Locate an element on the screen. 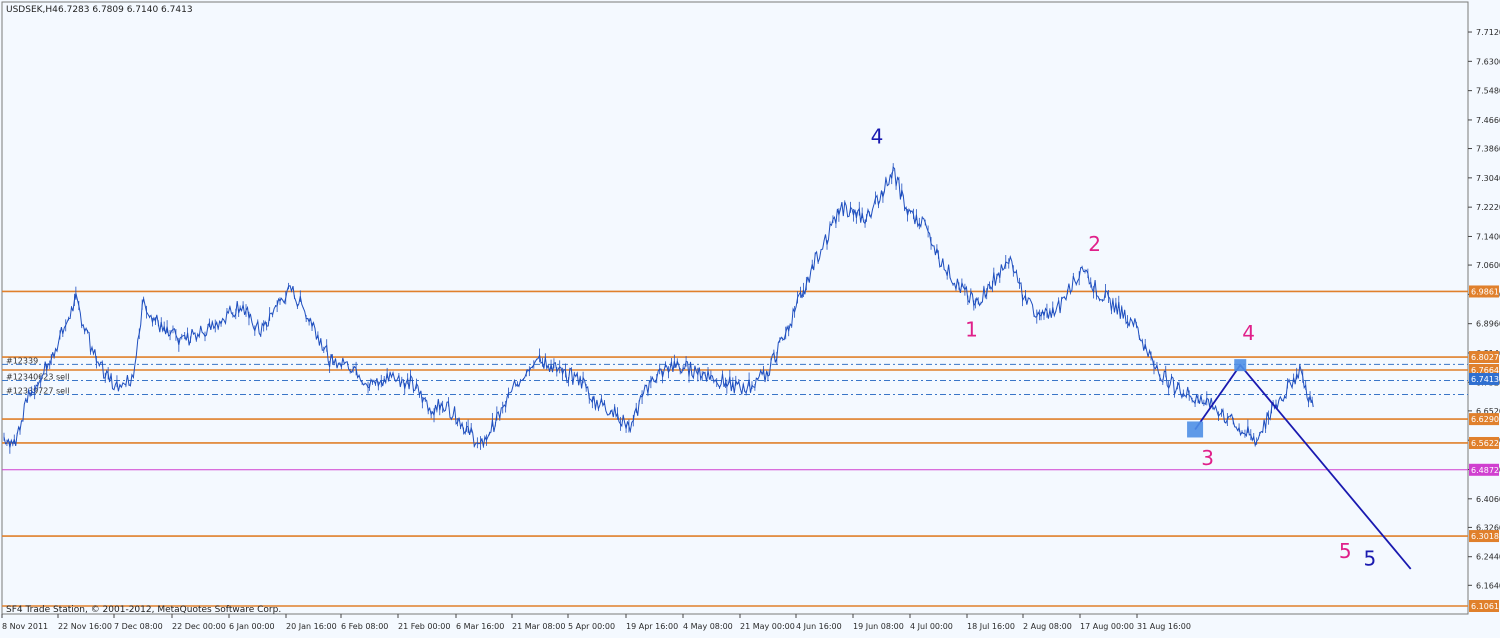  projection-line is located at coordinates (1303, 466).